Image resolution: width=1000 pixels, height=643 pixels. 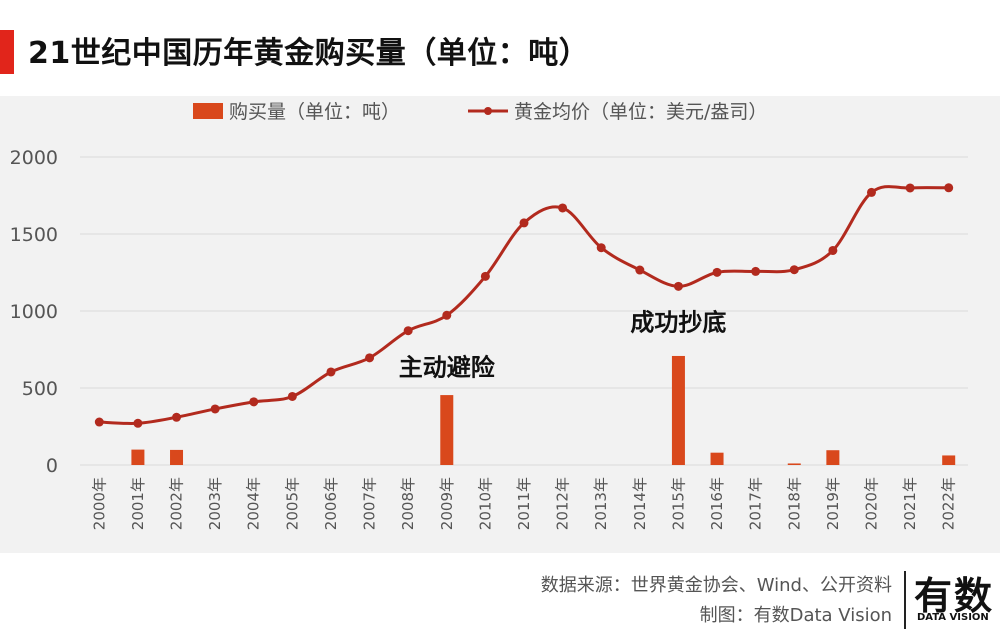 What do you see at coordinates (215, 503) in the screenshot?
I see `x-tick-label: 2003年` at bounding box center [215, 503].